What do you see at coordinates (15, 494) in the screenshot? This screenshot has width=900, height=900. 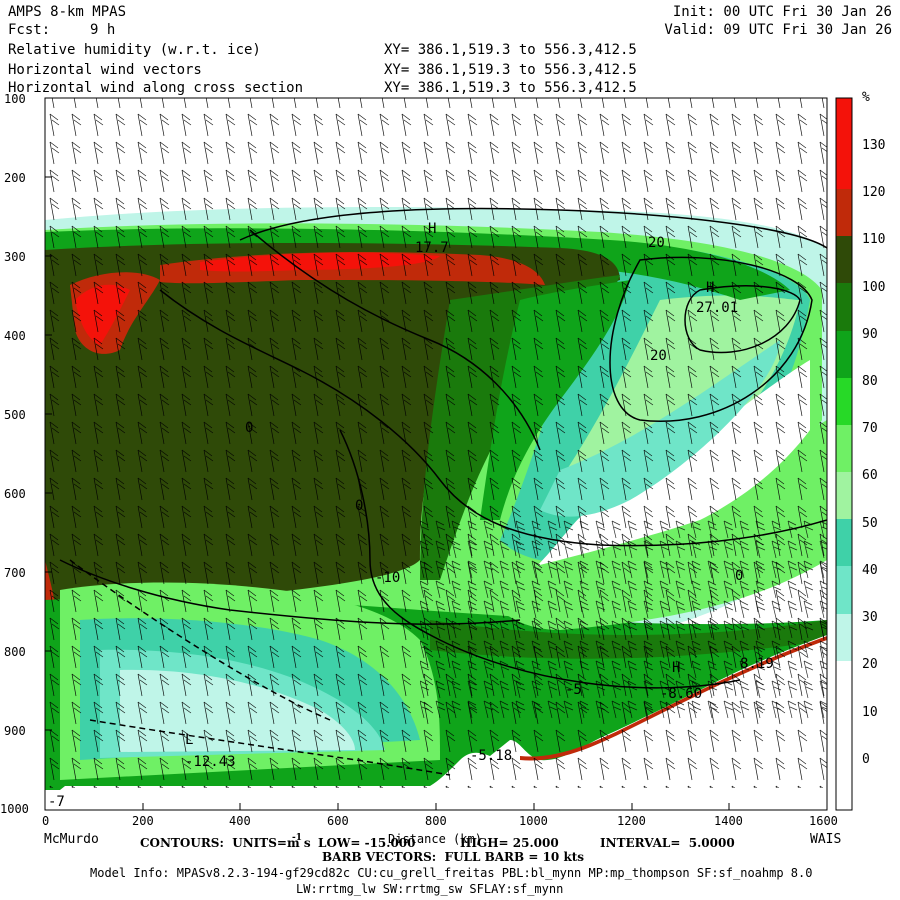 I see `y-tick-label: 600` at bounding box center [15, 494].